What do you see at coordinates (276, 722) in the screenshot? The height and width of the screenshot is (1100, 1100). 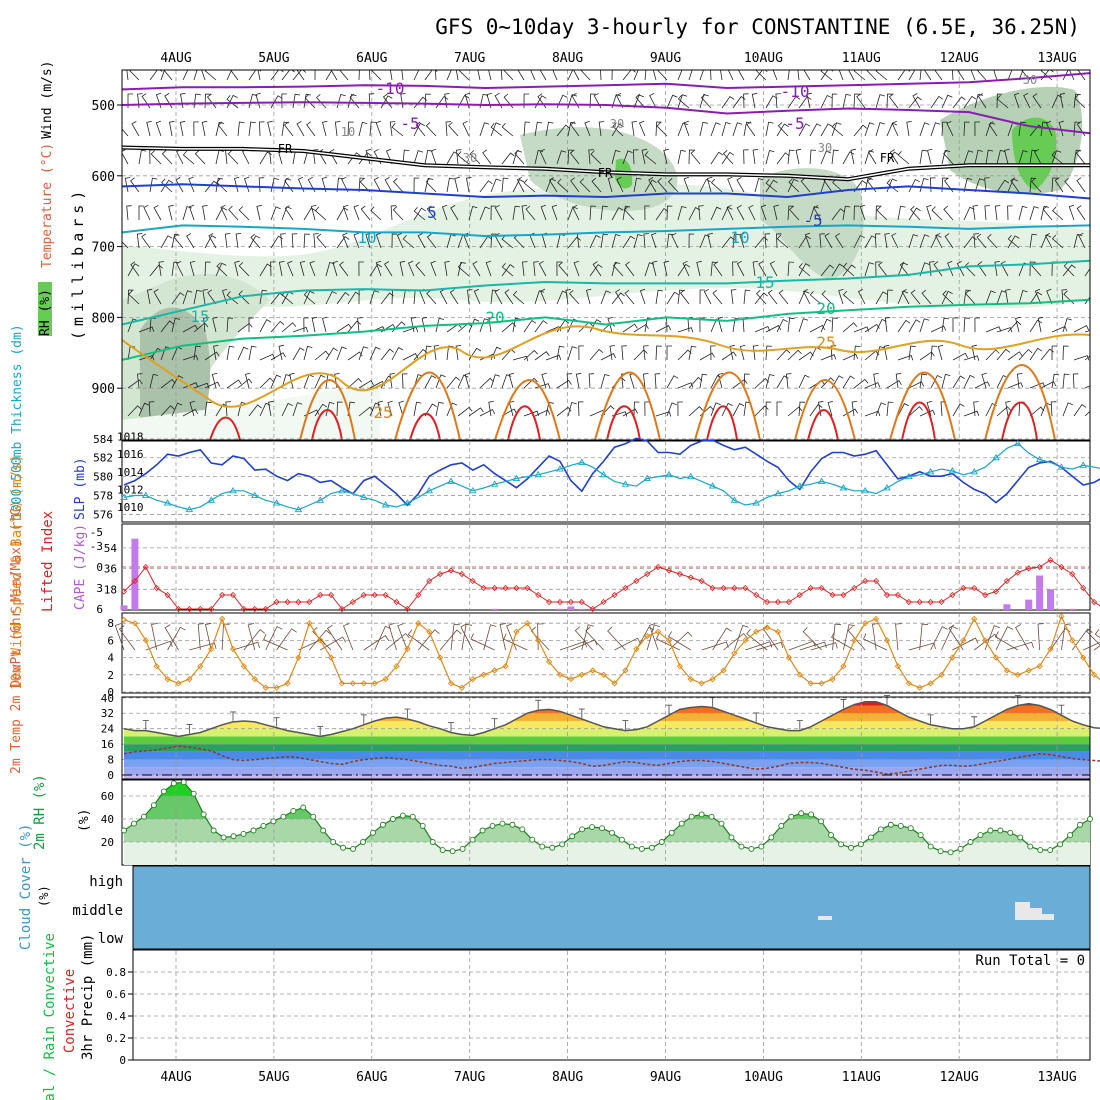 I see `temp-max-whisker` at bounding box center [276, 722].